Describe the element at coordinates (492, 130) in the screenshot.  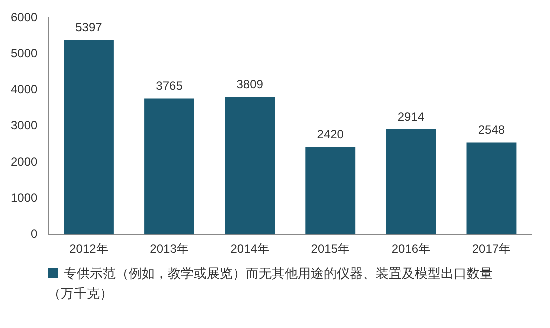
I see `data-label: 2548` at that location.